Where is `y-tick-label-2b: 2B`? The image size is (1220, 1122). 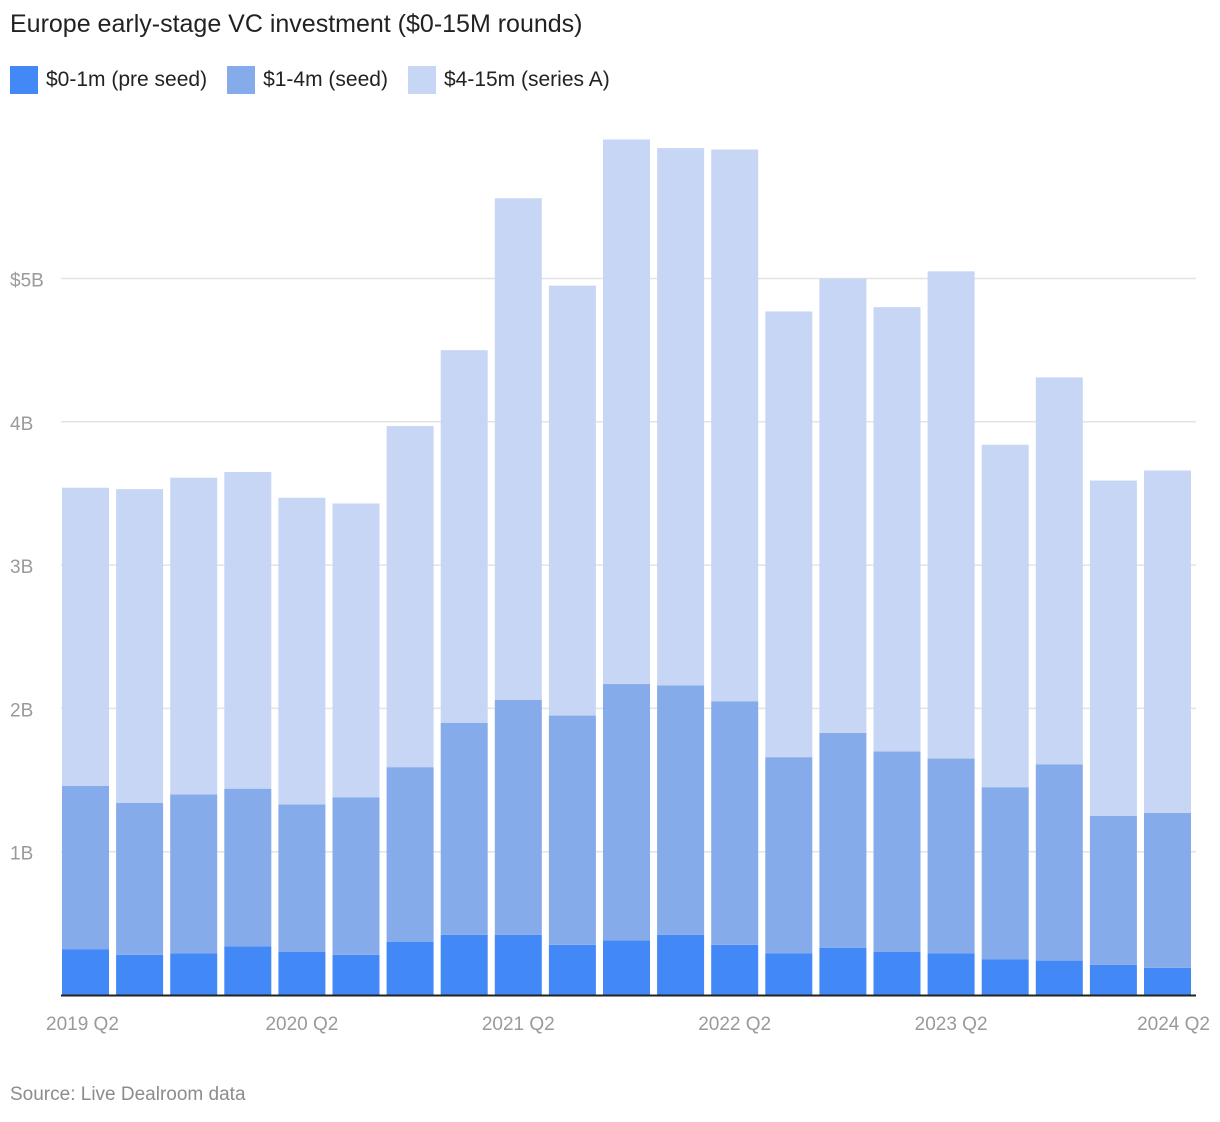 y-tick-label-2b: 2B is located at coordinates (21, 710).